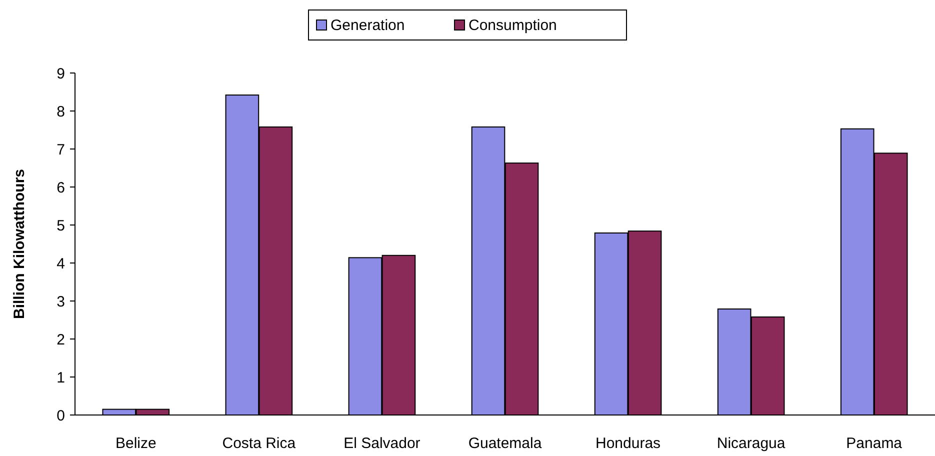 The height and width of the screenshot is (456, 935). What do you see at coordinates (60, 187) in the screenshot?
I see `y-tick-label: 6` at bounding box center [60, 187].